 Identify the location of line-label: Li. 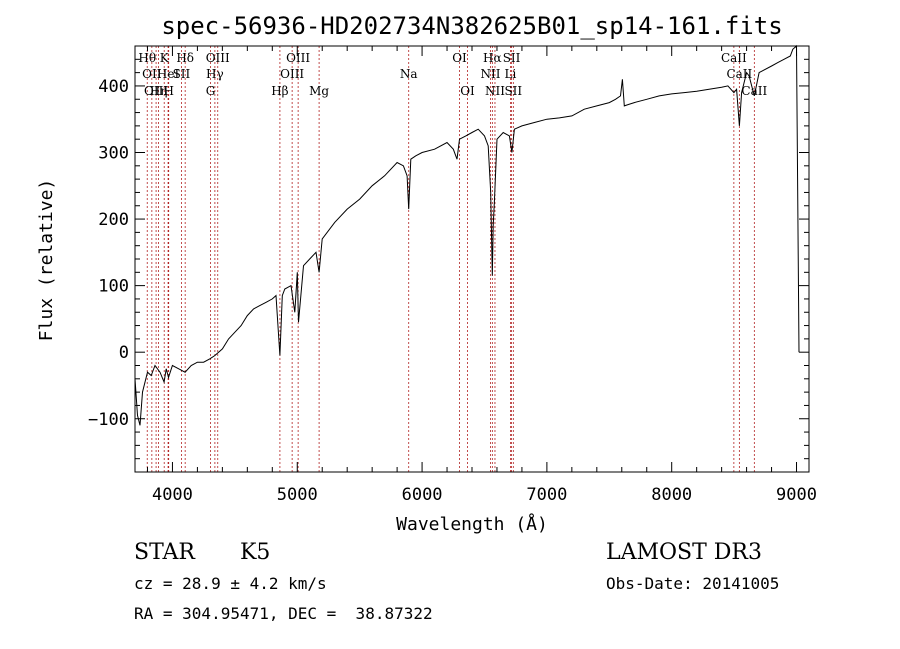
(511, 74).